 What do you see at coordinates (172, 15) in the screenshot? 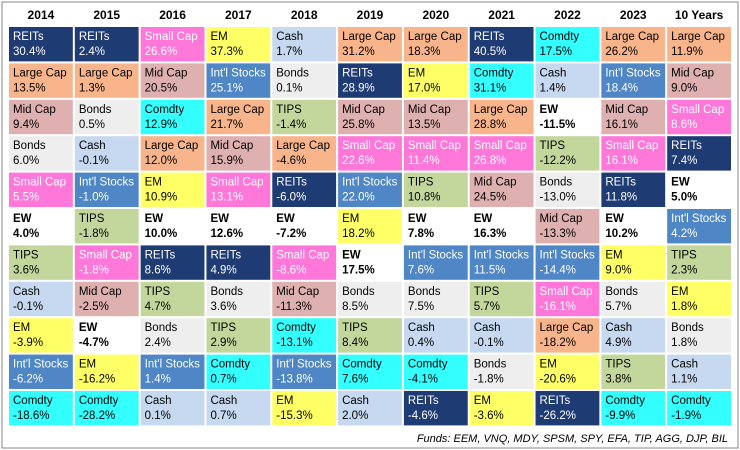
I see `column-header: 2016` at bounding box center [172, 15].